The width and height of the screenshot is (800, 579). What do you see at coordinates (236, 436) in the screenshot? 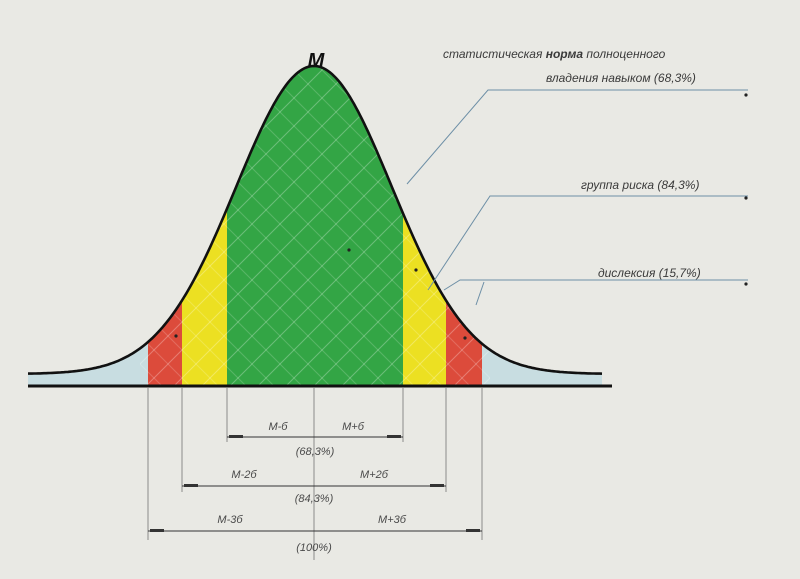
I see `dim1-left-arrow` at bounding box center [236, 436].